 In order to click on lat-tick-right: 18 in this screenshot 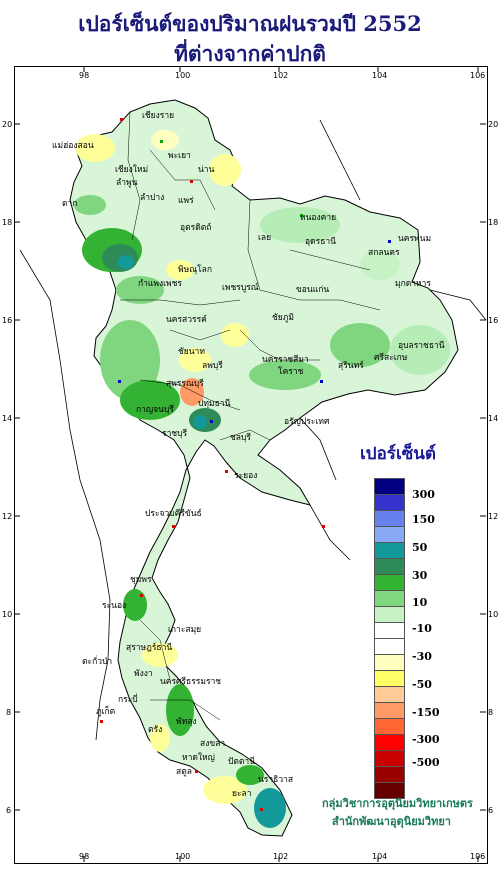, I will do `click(493, 222)`.